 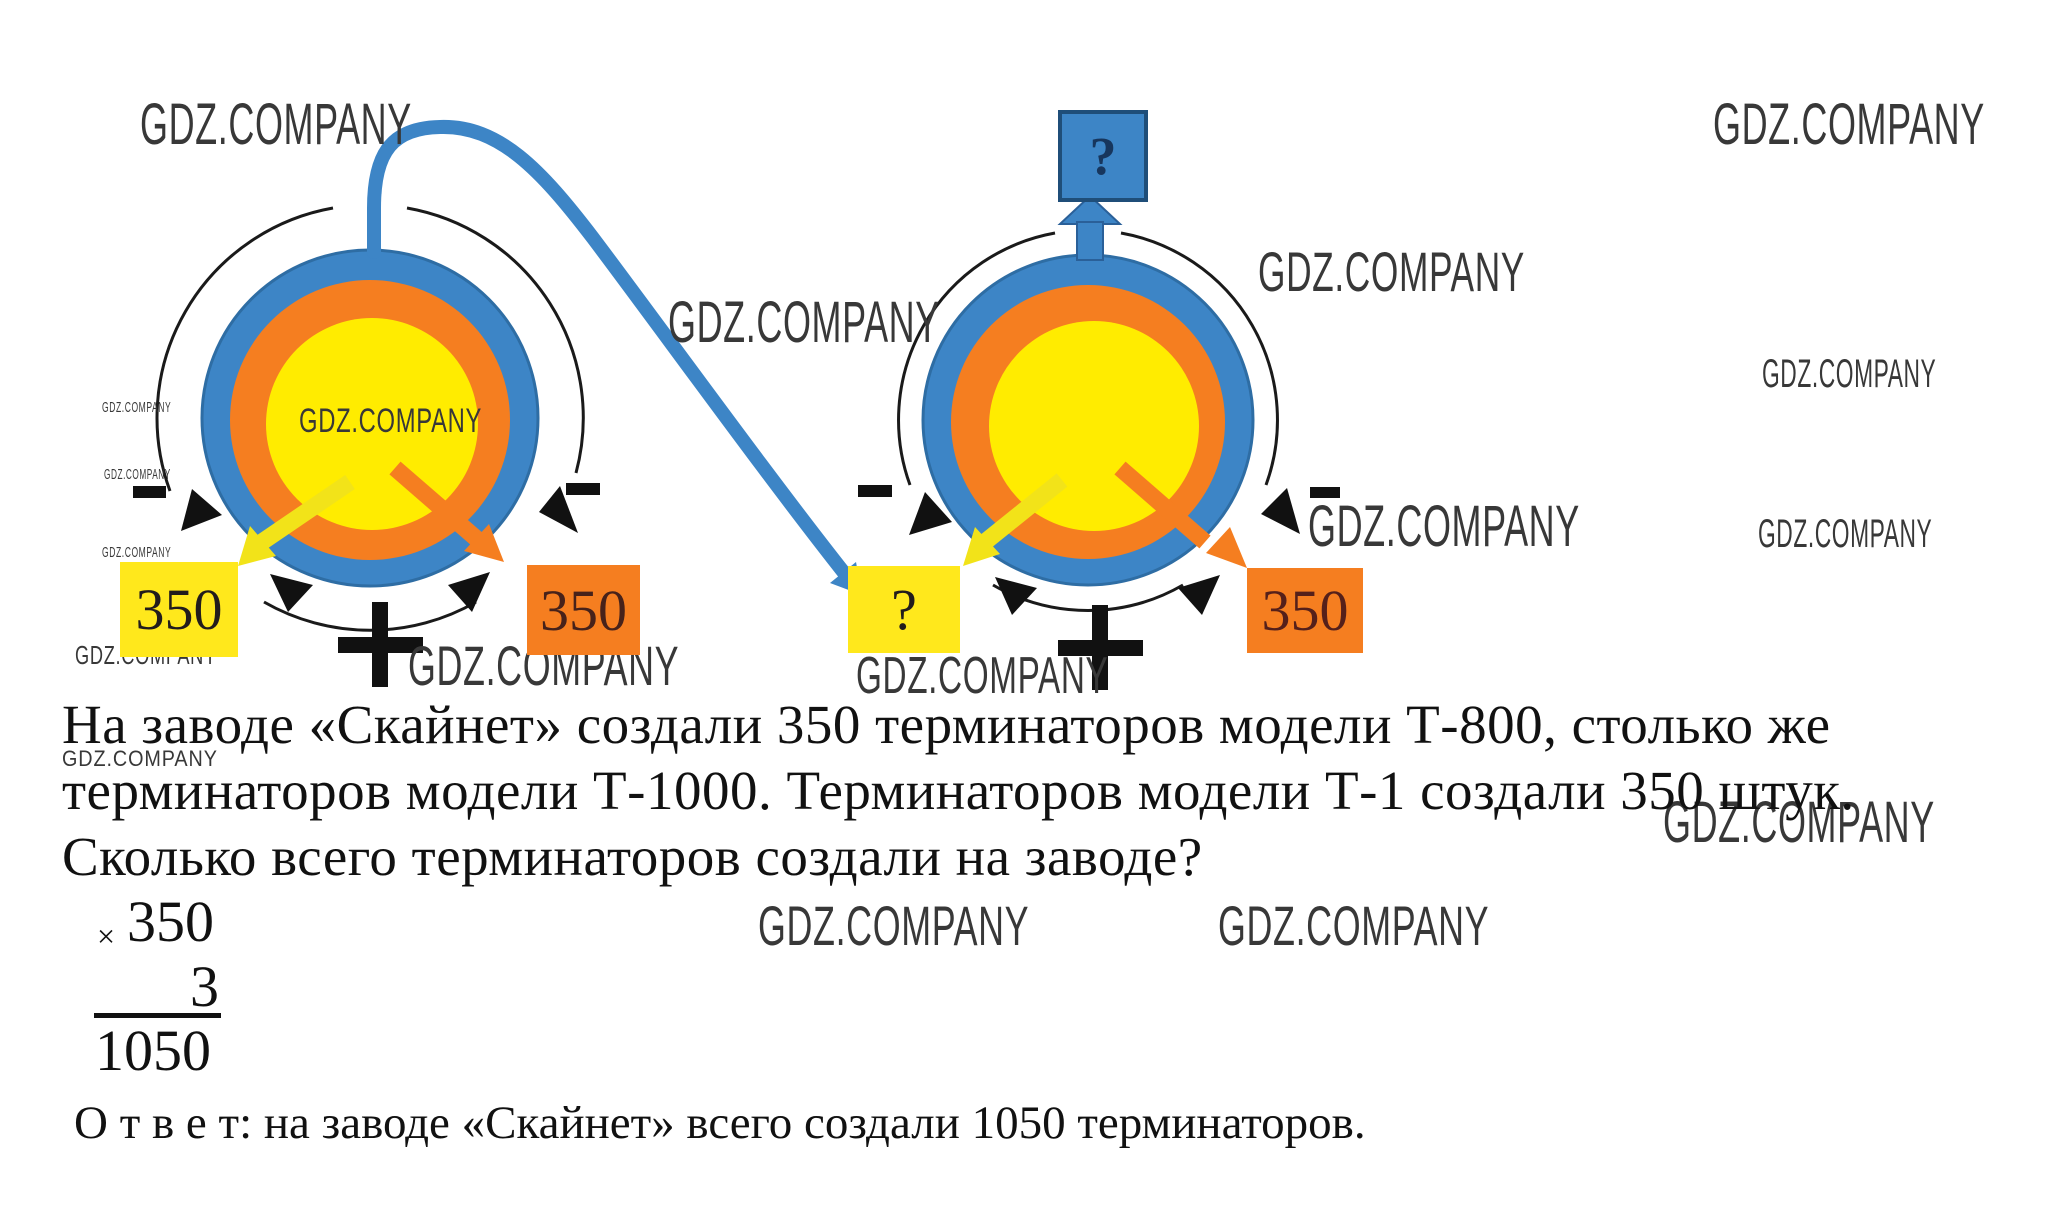 I want to click on right-arc-arrowheads, so click(x=1104, y=551).